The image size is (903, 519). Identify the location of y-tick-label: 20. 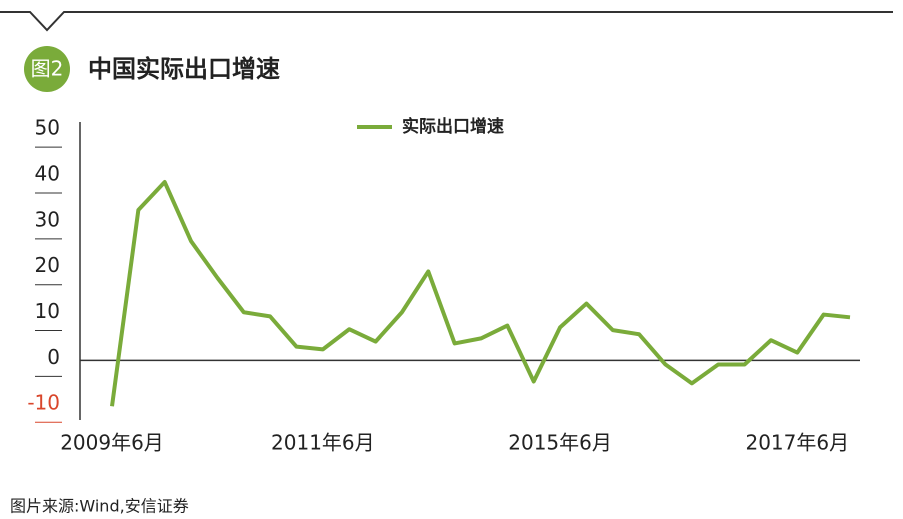
(47, 265).